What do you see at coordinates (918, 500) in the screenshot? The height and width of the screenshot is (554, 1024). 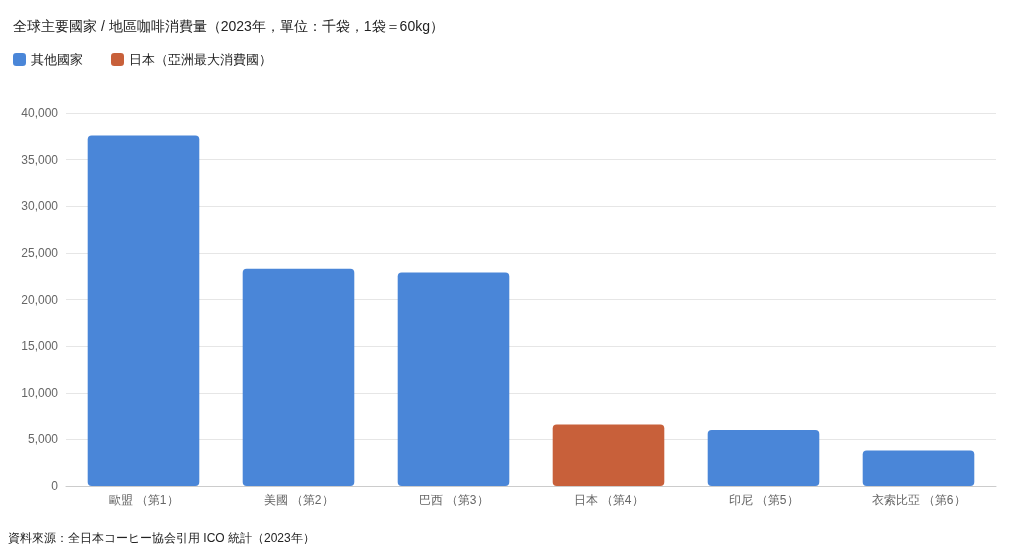 I see `x-tick-label: 衣索比亞 （第6）` at bounding box center [918, 500].